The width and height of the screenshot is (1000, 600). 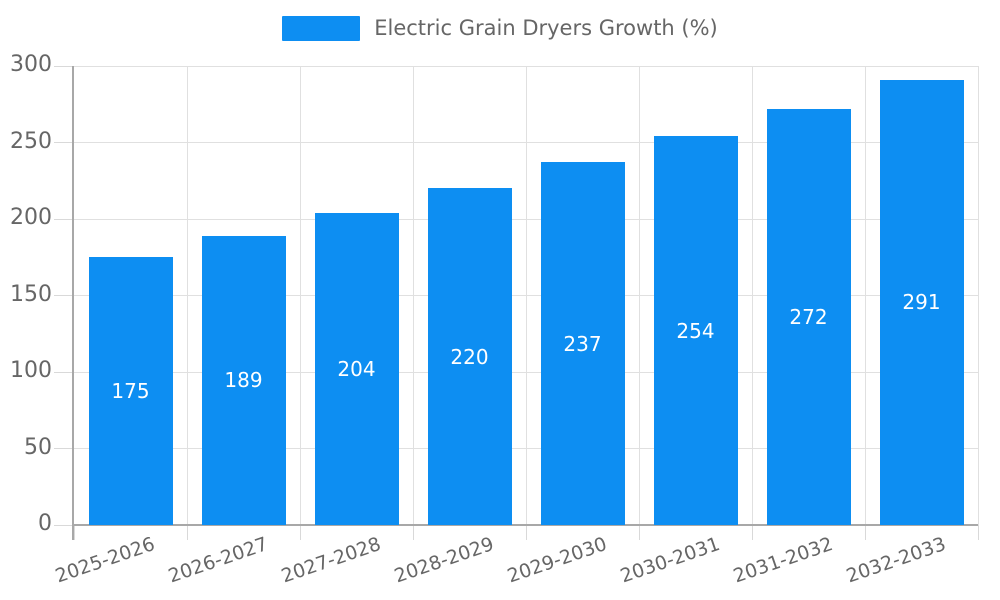 I want to click on y-axis-label: 0, so click(x=45, y=523).